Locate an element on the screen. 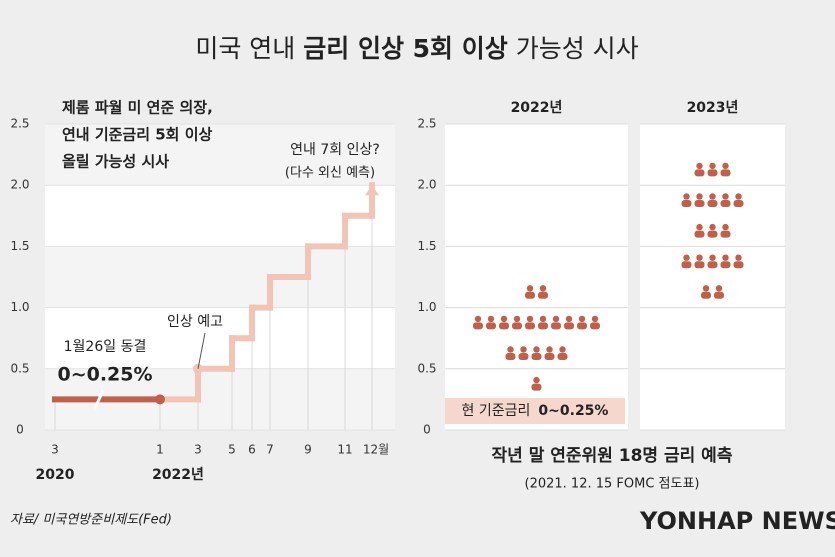 This screenshot has height=557, width=835. band is located at coordinates (220, 216).